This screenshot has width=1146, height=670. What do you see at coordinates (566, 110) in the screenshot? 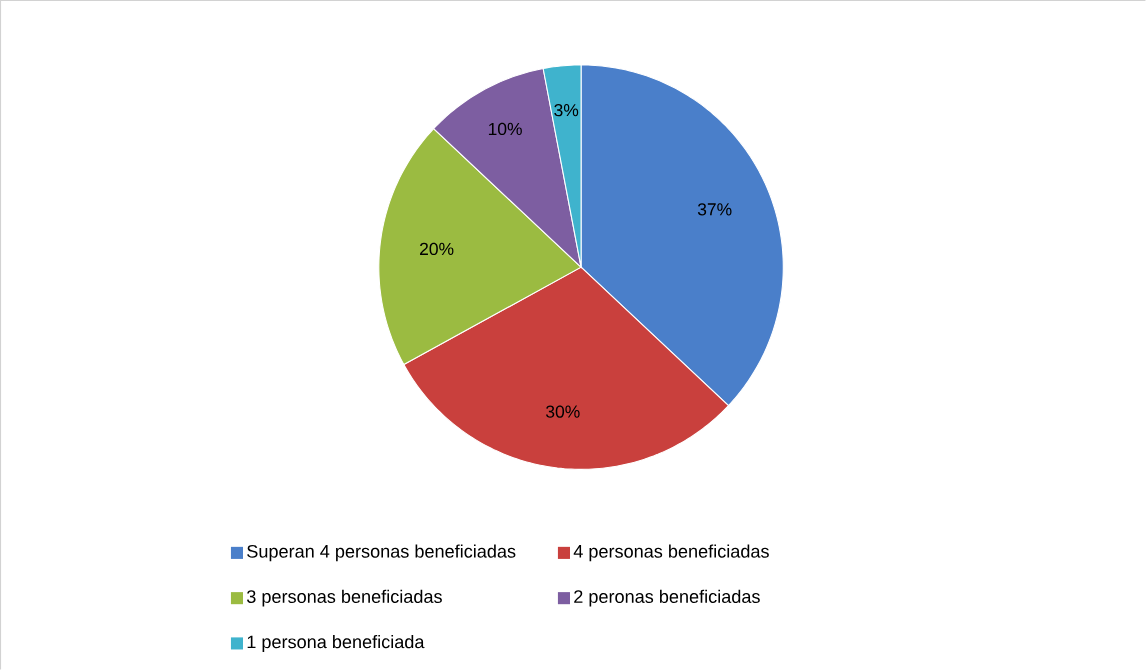
I see `data-label: 3%` at bounding box center [566, 110].